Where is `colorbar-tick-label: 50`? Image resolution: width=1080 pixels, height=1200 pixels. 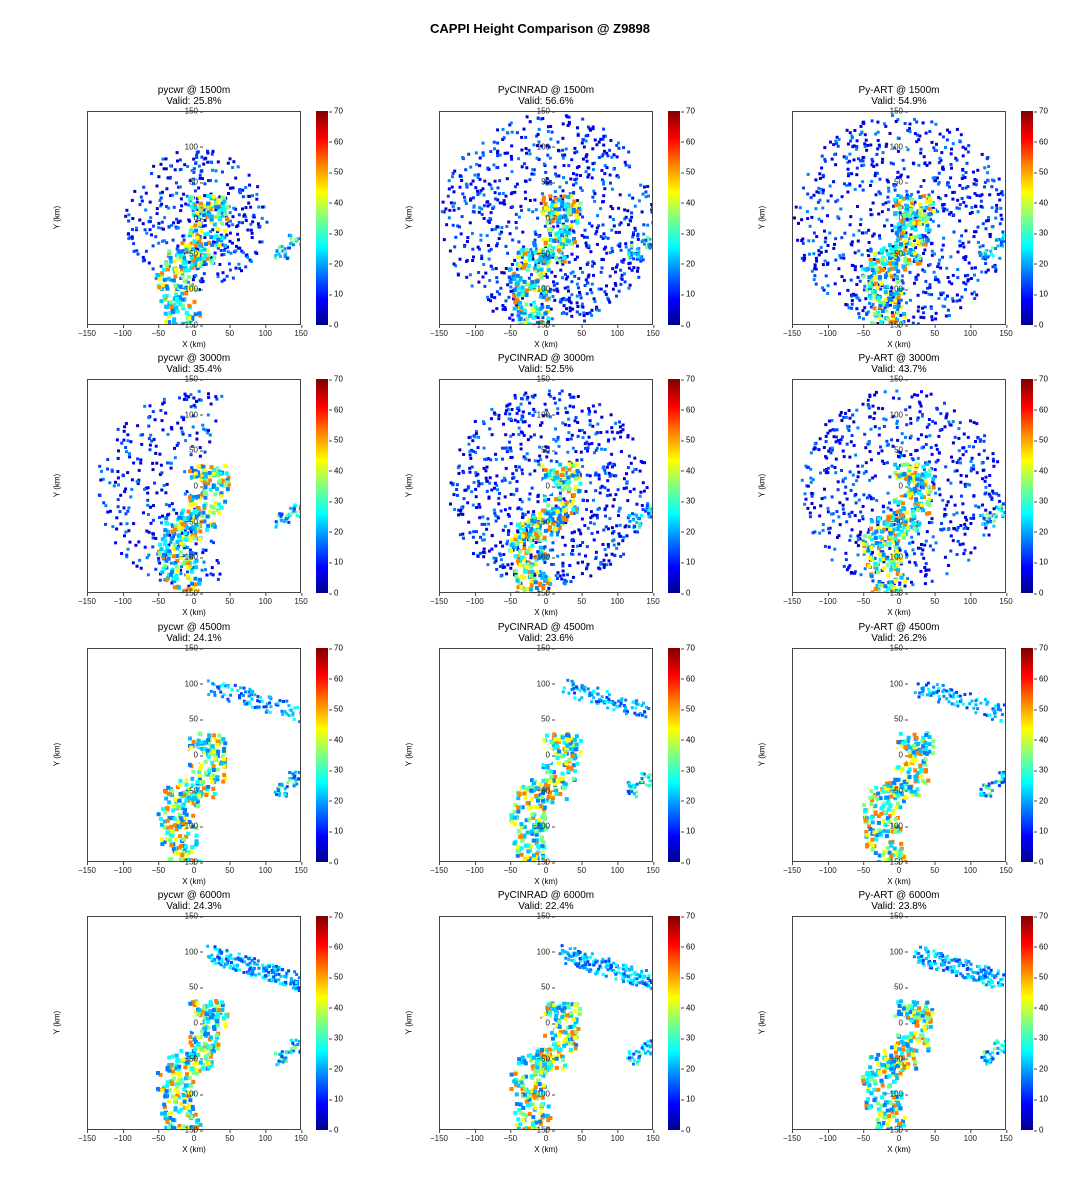
colorbar-tick-label: 50 is located at coordinates (1041, 709).